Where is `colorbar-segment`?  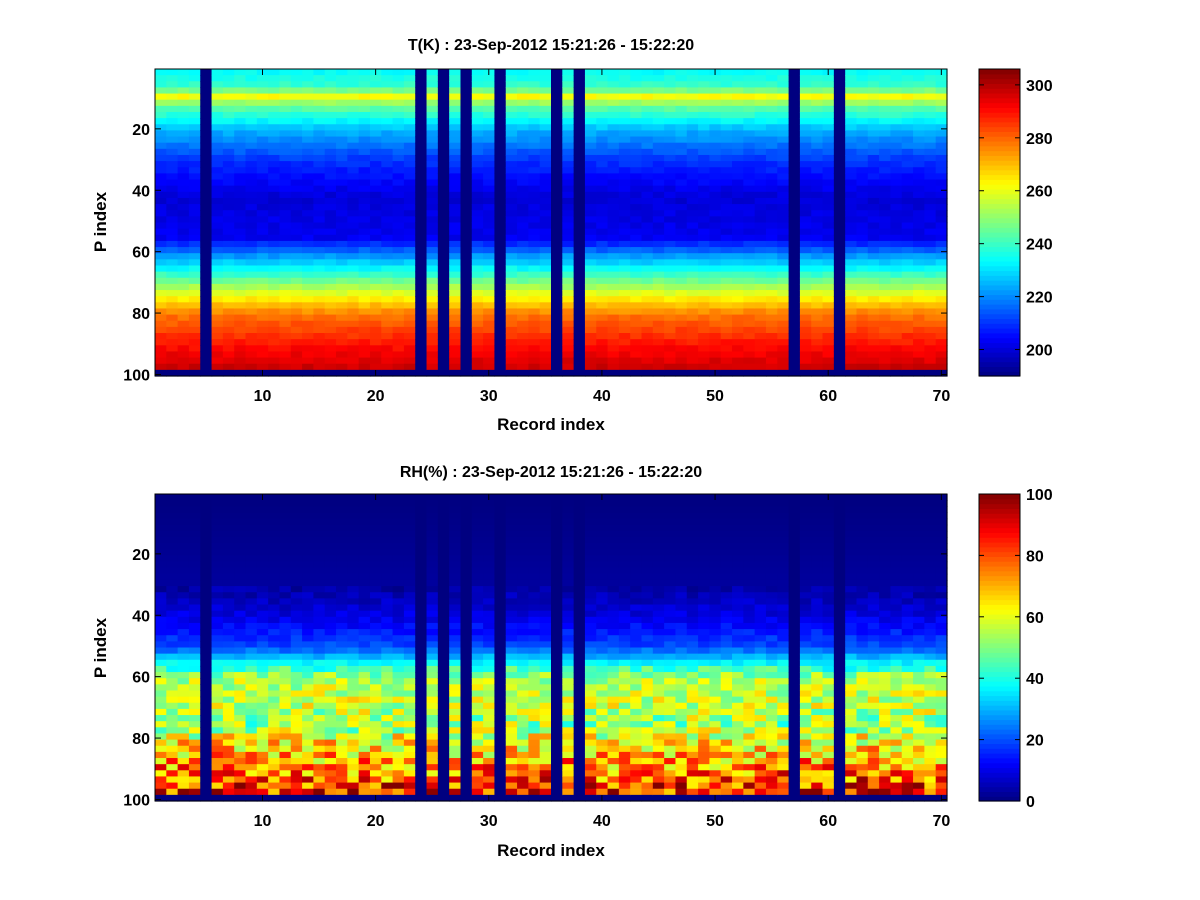
colorbar-segment is located at coordinates (999, 143).